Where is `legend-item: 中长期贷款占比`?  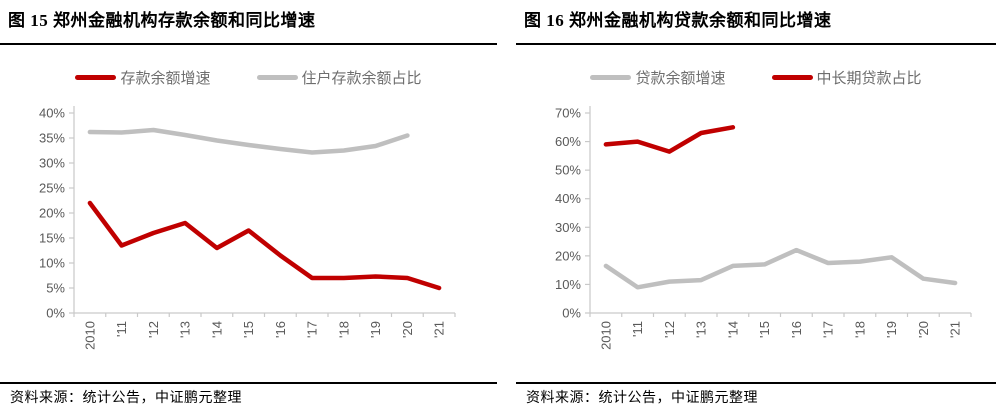 legend-item: 中长期贷款占比 is located at coordinates (846, 77).